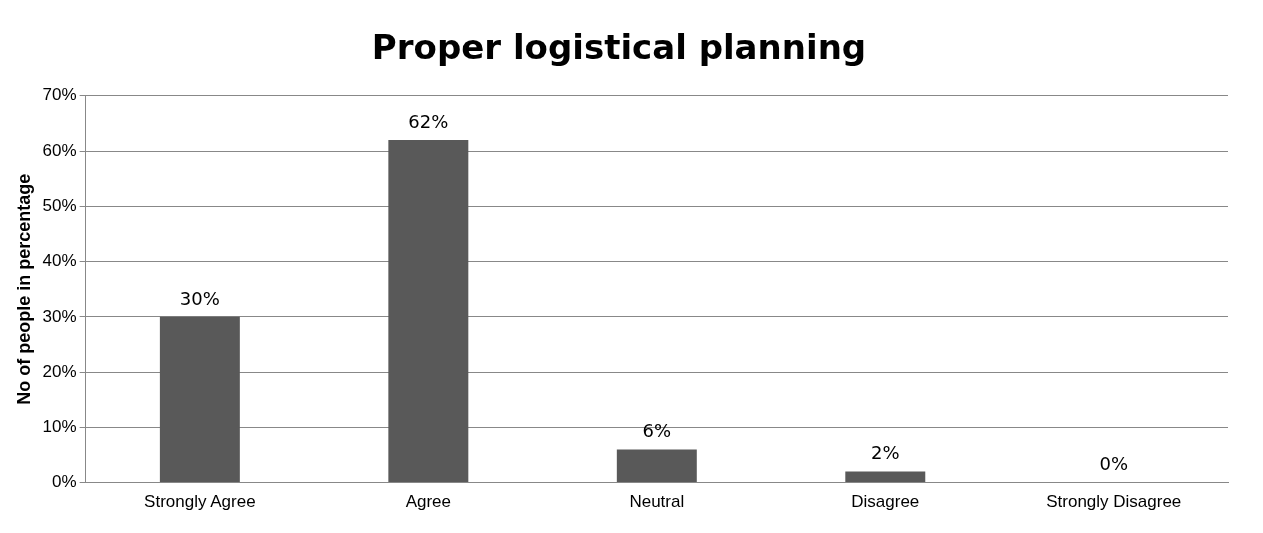 Image resolution: width=1263 pixels, height=533 pixels. What do you see at coordinates (657, 431) in the screenshot?
I see `data-label: 6%` at bounding box center [657, 431].